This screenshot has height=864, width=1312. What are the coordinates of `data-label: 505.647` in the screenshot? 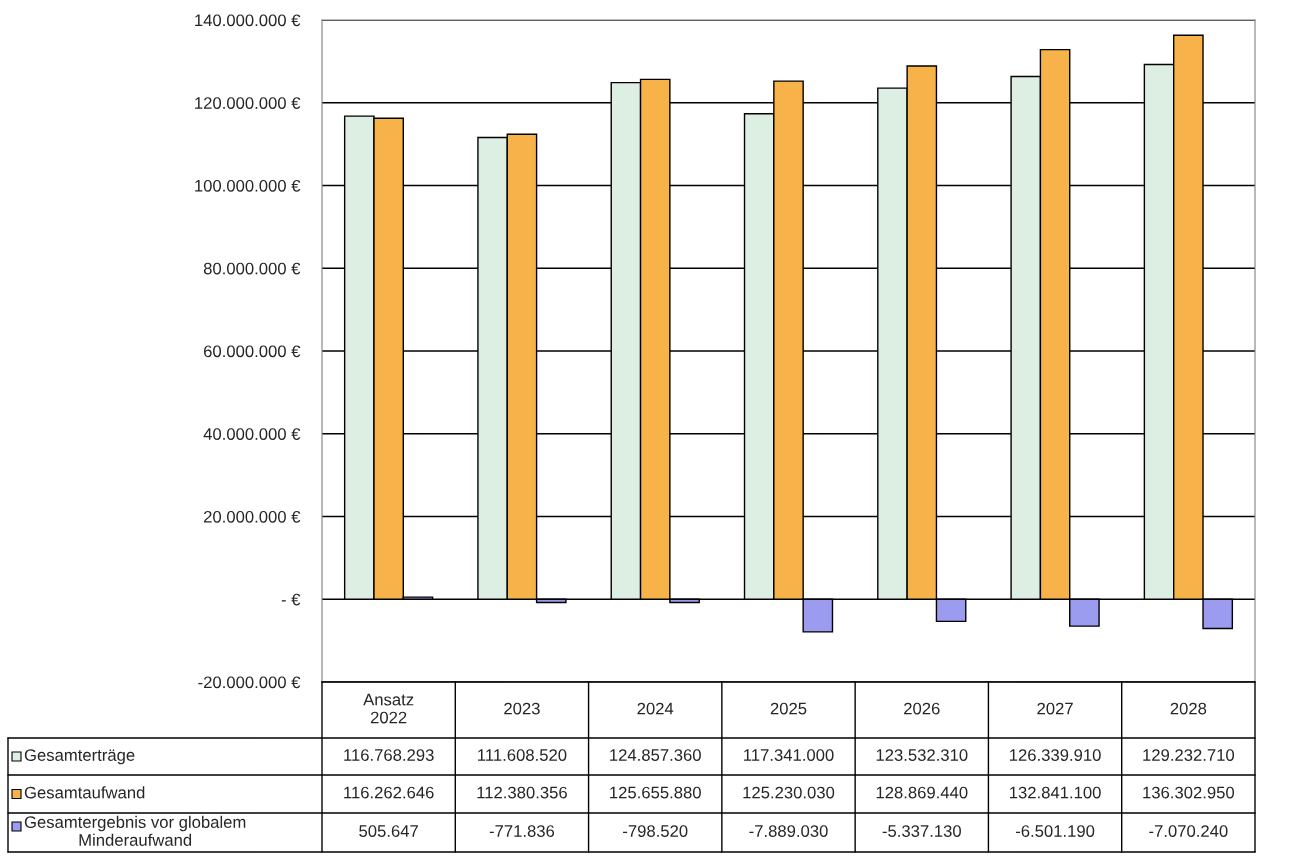 It's located at (388, 831).